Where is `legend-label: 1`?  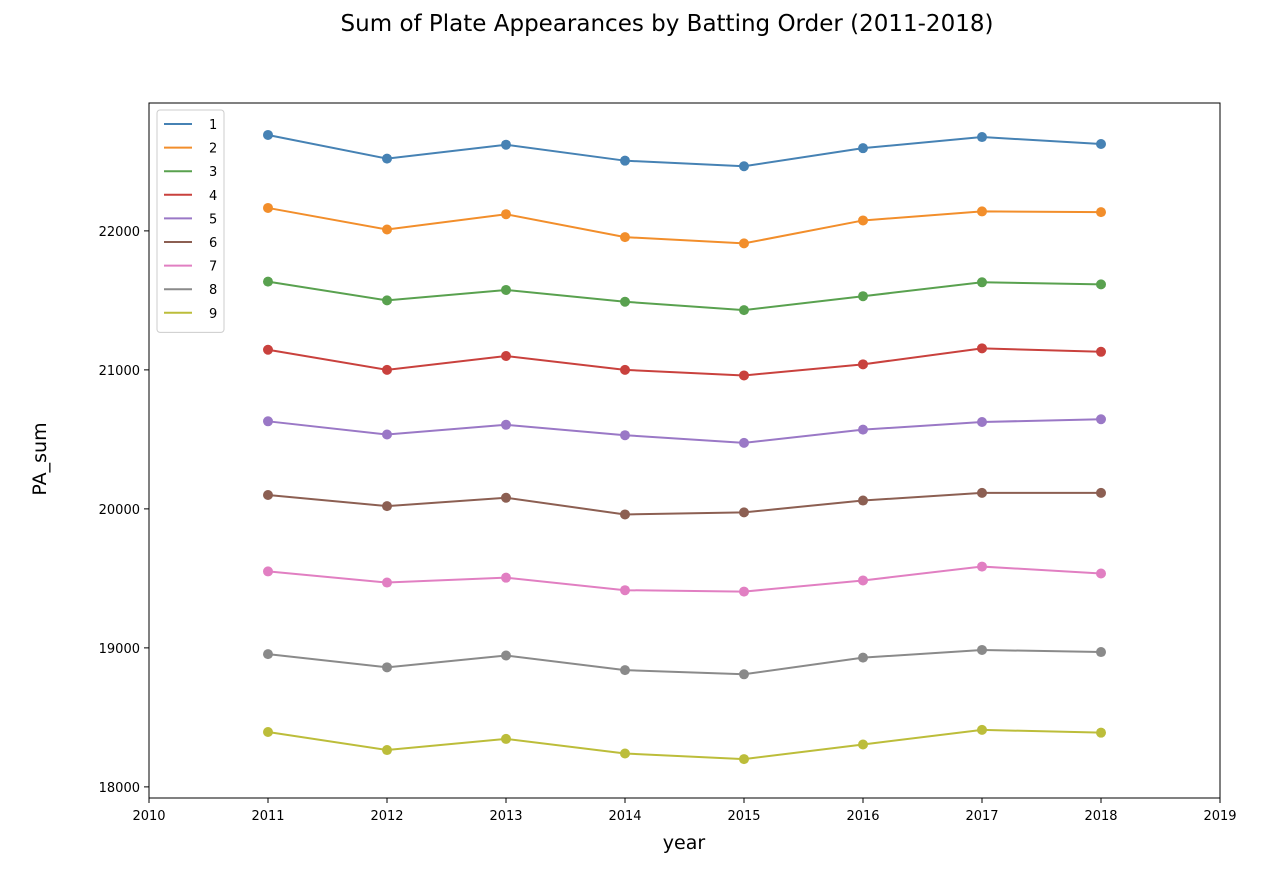 legend-label: 1 is located at coordinates (213, 125).